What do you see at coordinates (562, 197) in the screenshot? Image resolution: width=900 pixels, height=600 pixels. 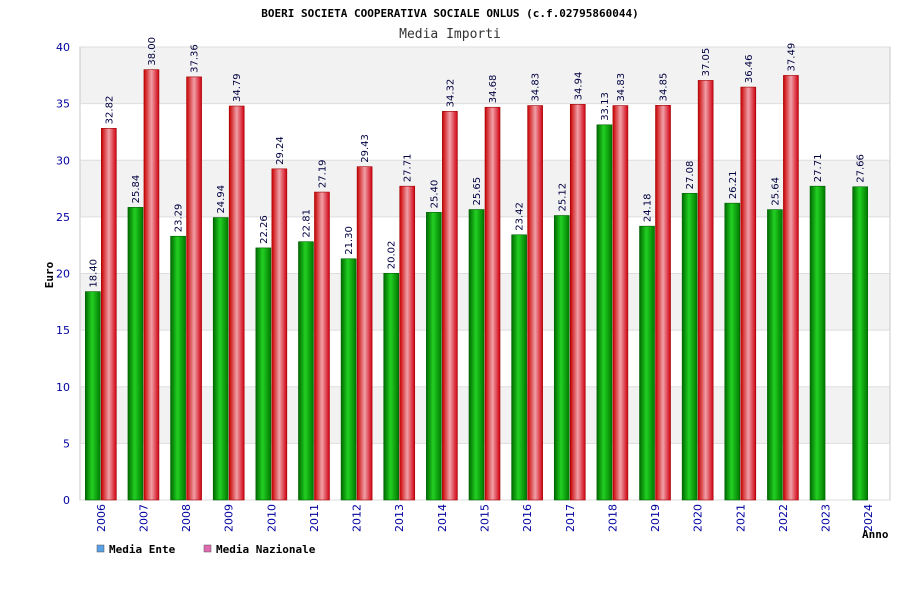 I see `bar-value-label: 25.12` at bounding box center [562, 197].